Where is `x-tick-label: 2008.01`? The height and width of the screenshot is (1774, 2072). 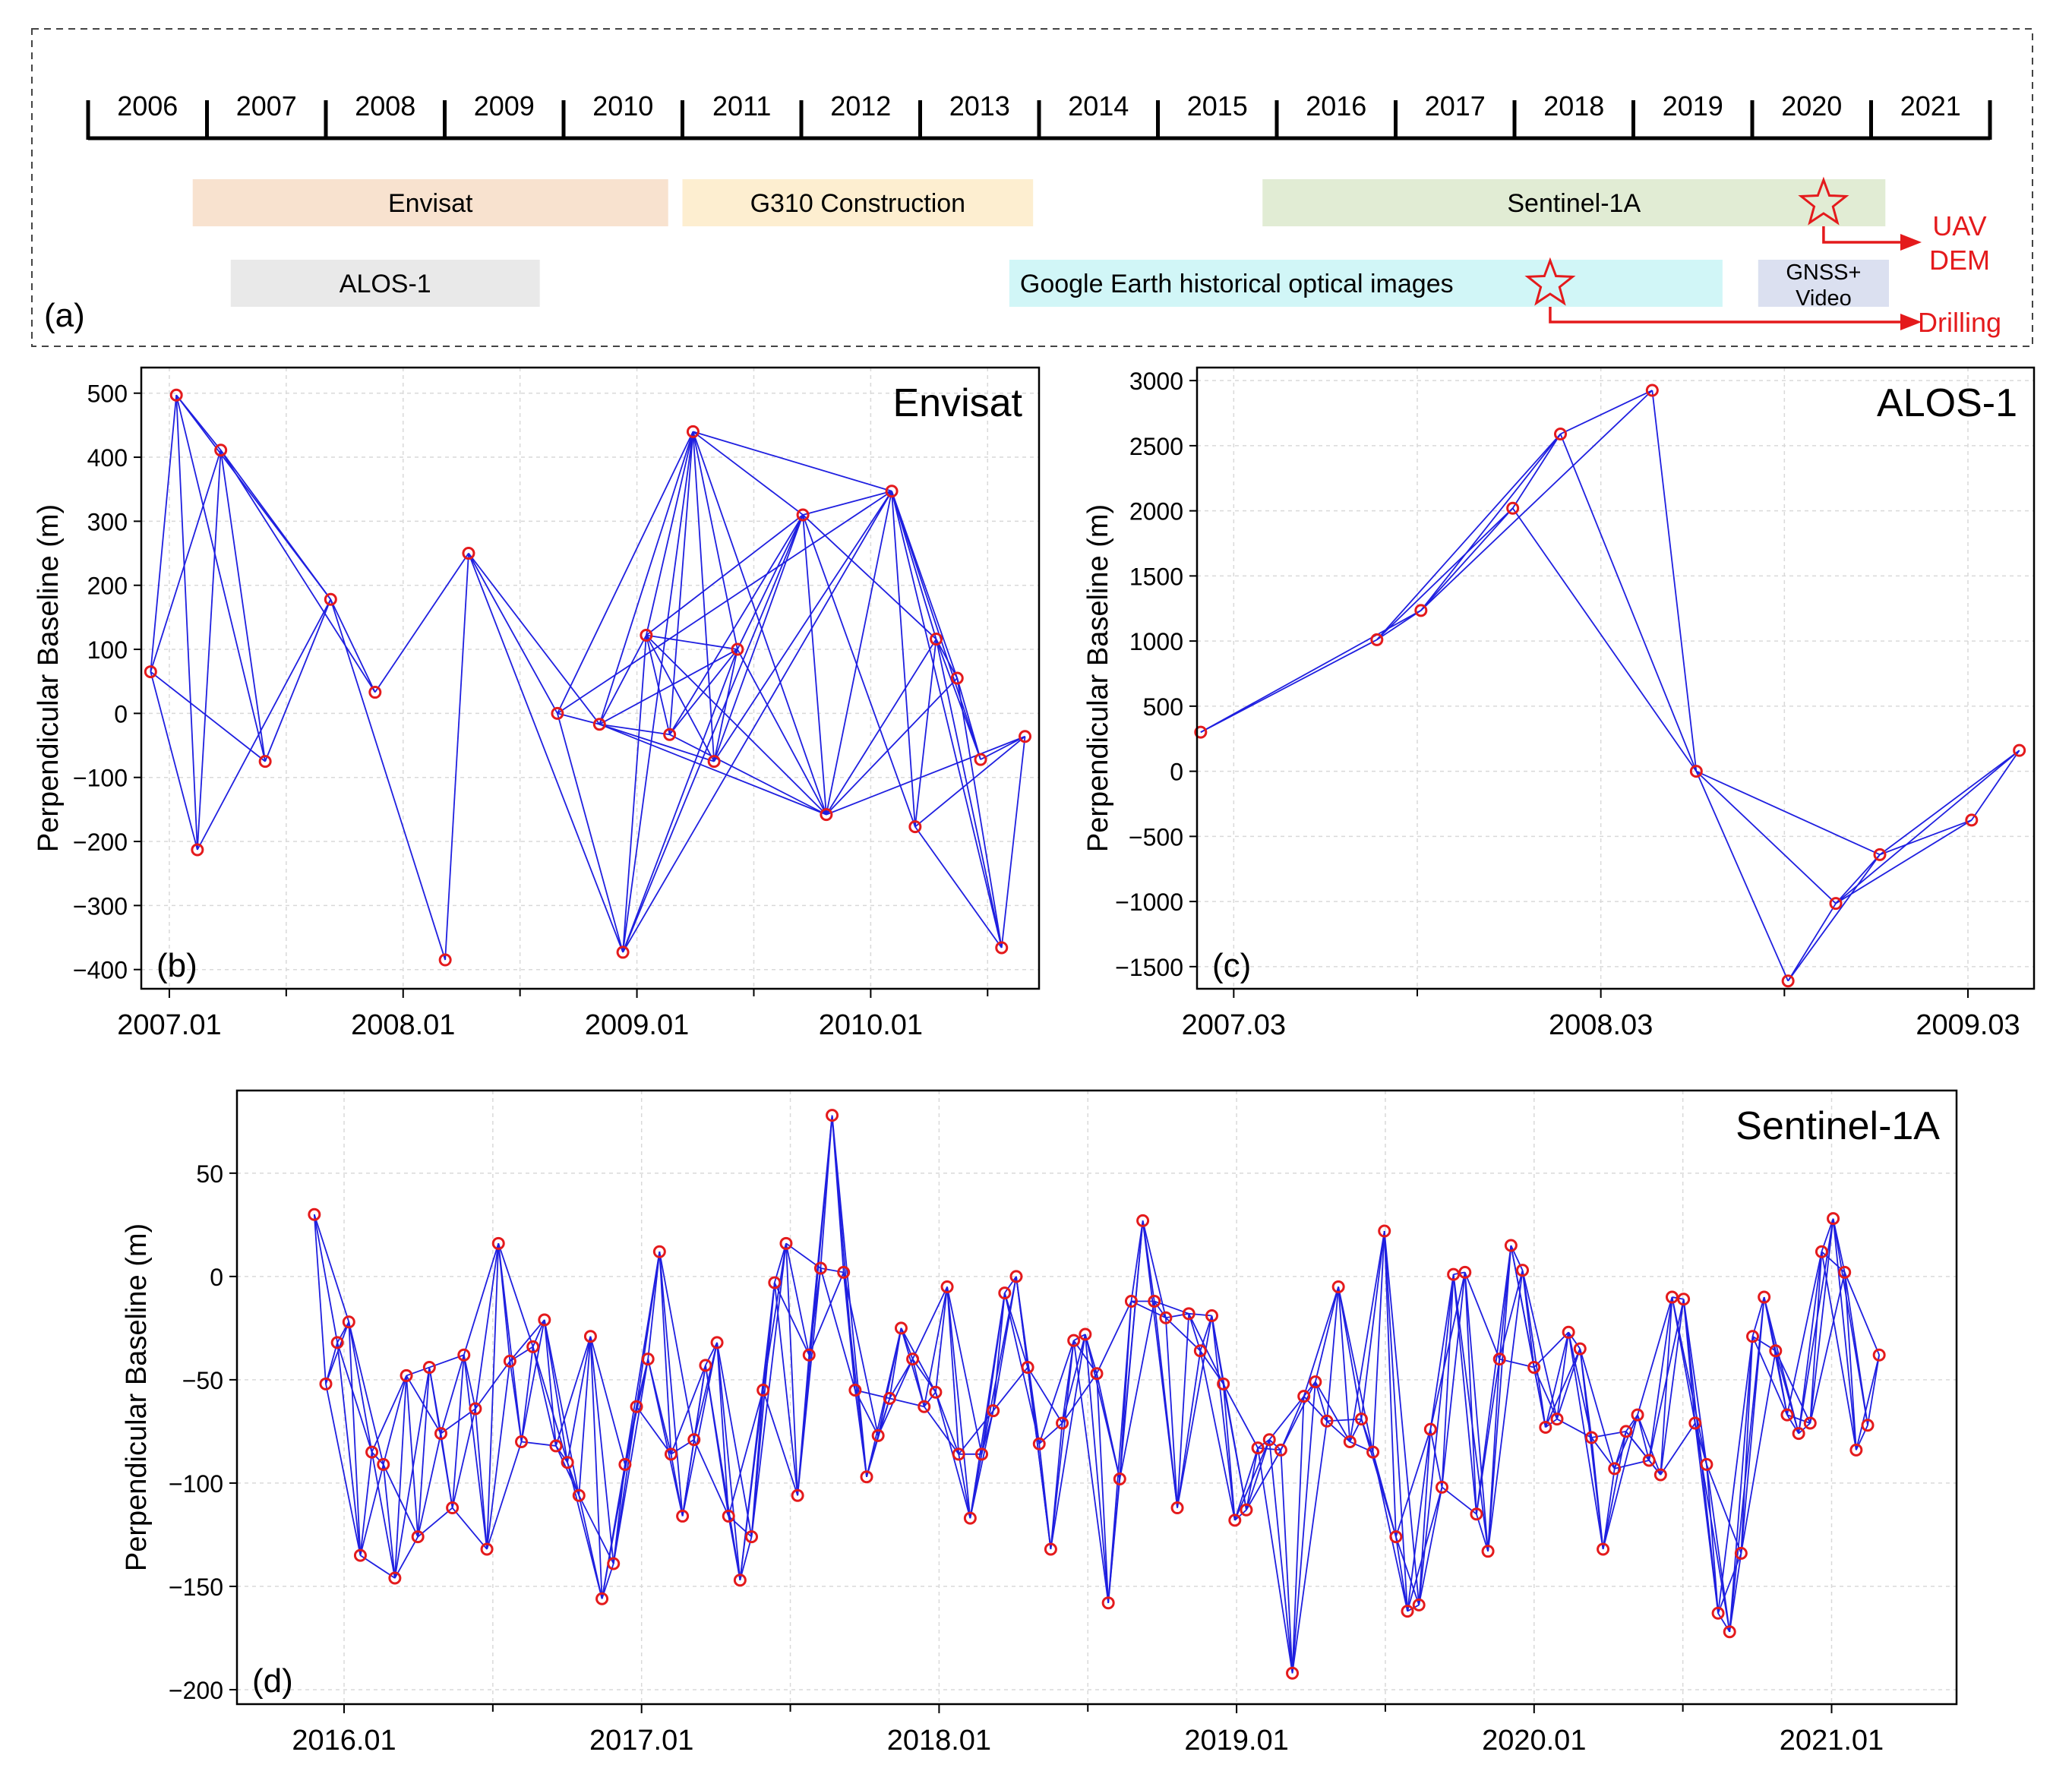
x-tick-label: 2008.01 is located at coordinates (403, 1025).